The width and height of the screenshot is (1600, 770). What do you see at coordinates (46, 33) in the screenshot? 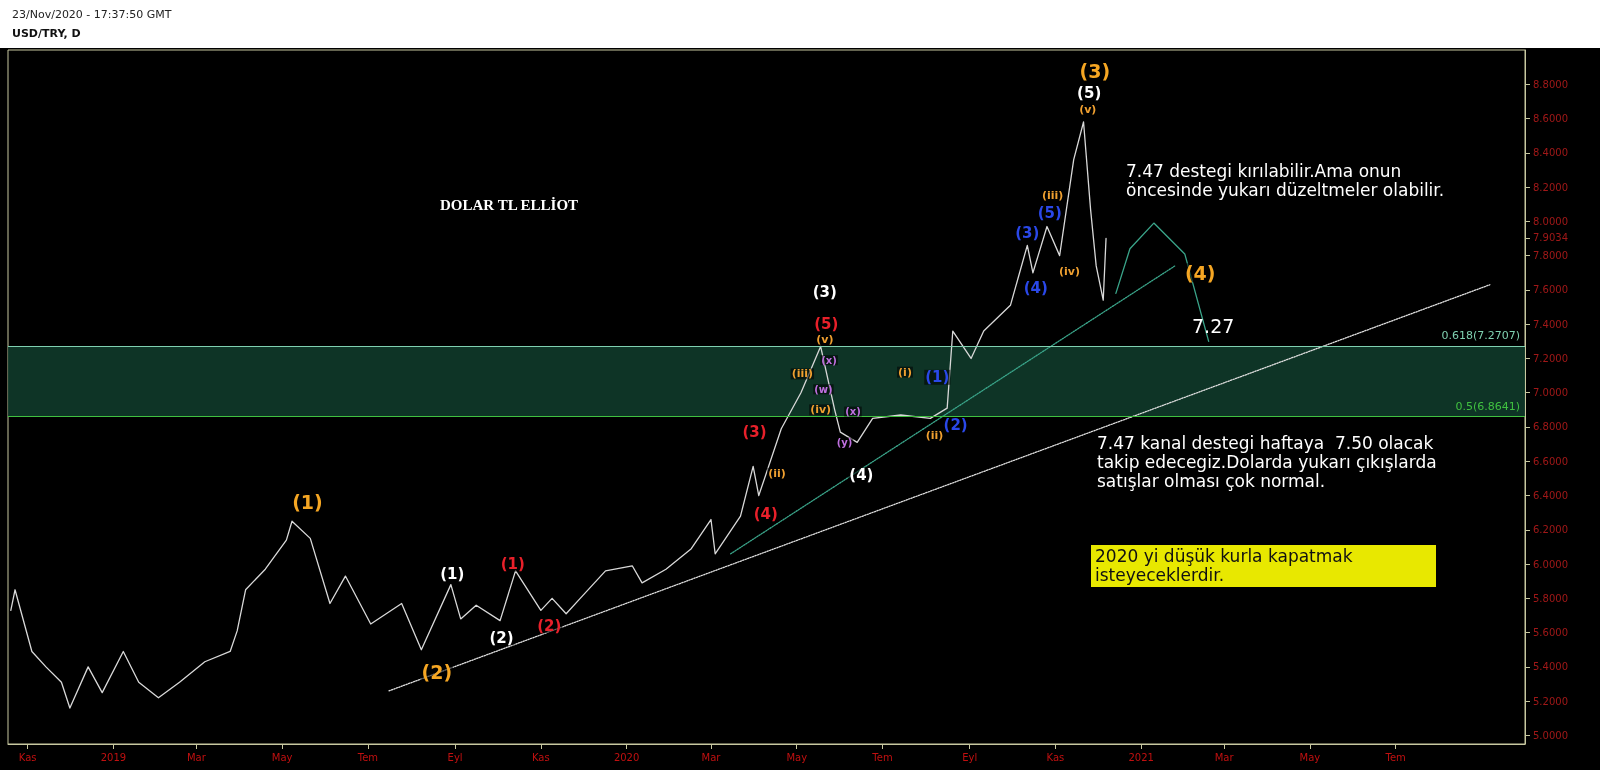
I see `chart-title: USD/TRY, D` at bounding box center [46, 33].